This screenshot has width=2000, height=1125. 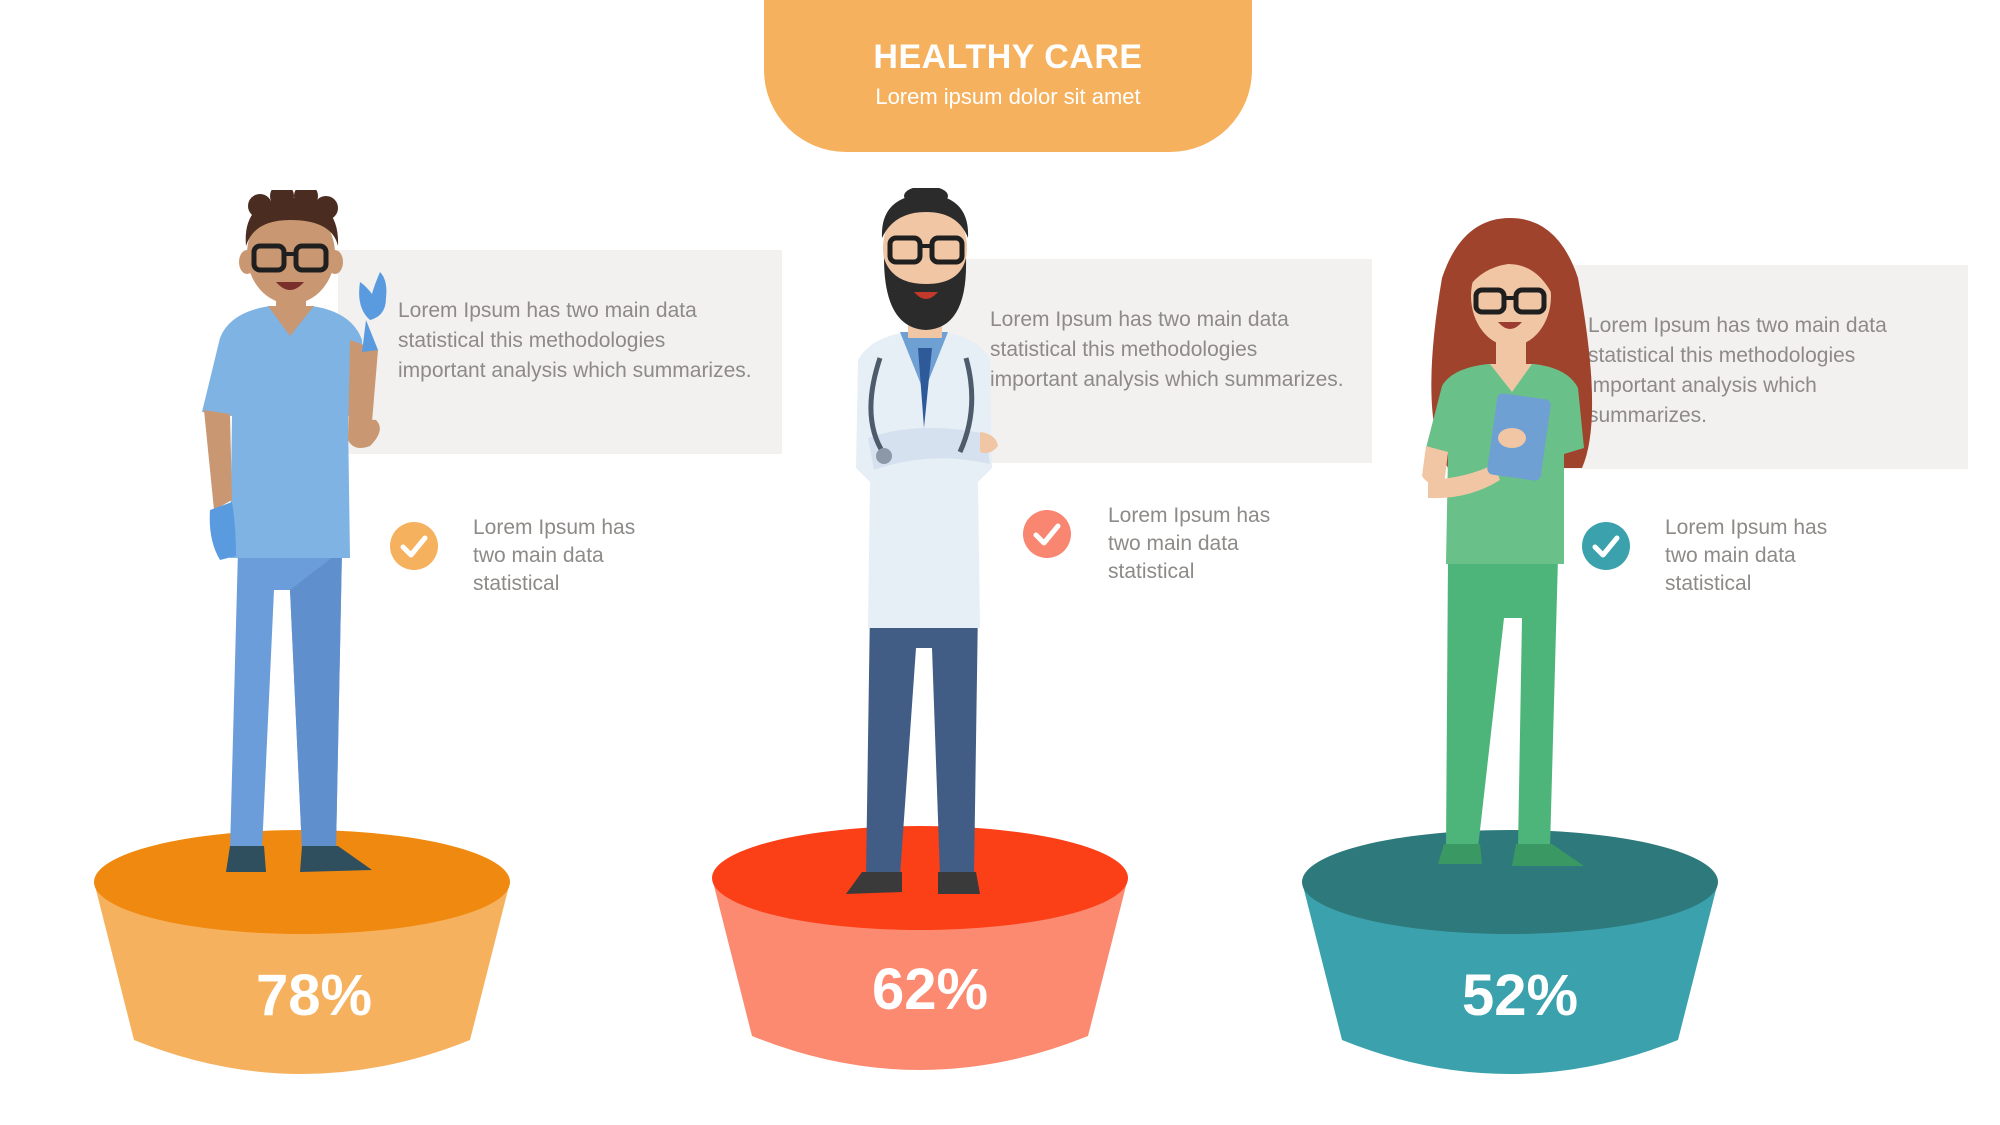 I want to click on percent-label-2: 62%, so click(x=930, y=989).